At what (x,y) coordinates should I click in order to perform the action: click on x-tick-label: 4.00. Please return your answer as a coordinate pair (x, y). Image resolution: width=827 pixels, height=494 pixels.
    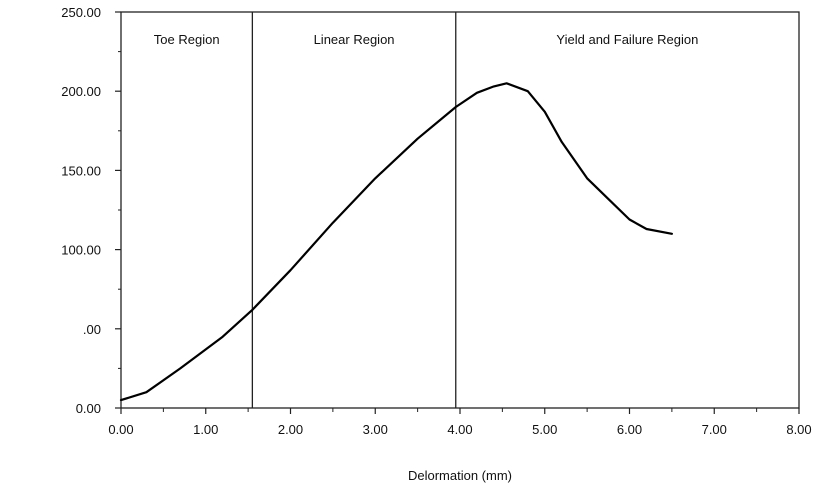
    Looking at the image, I should click on (459, 429).